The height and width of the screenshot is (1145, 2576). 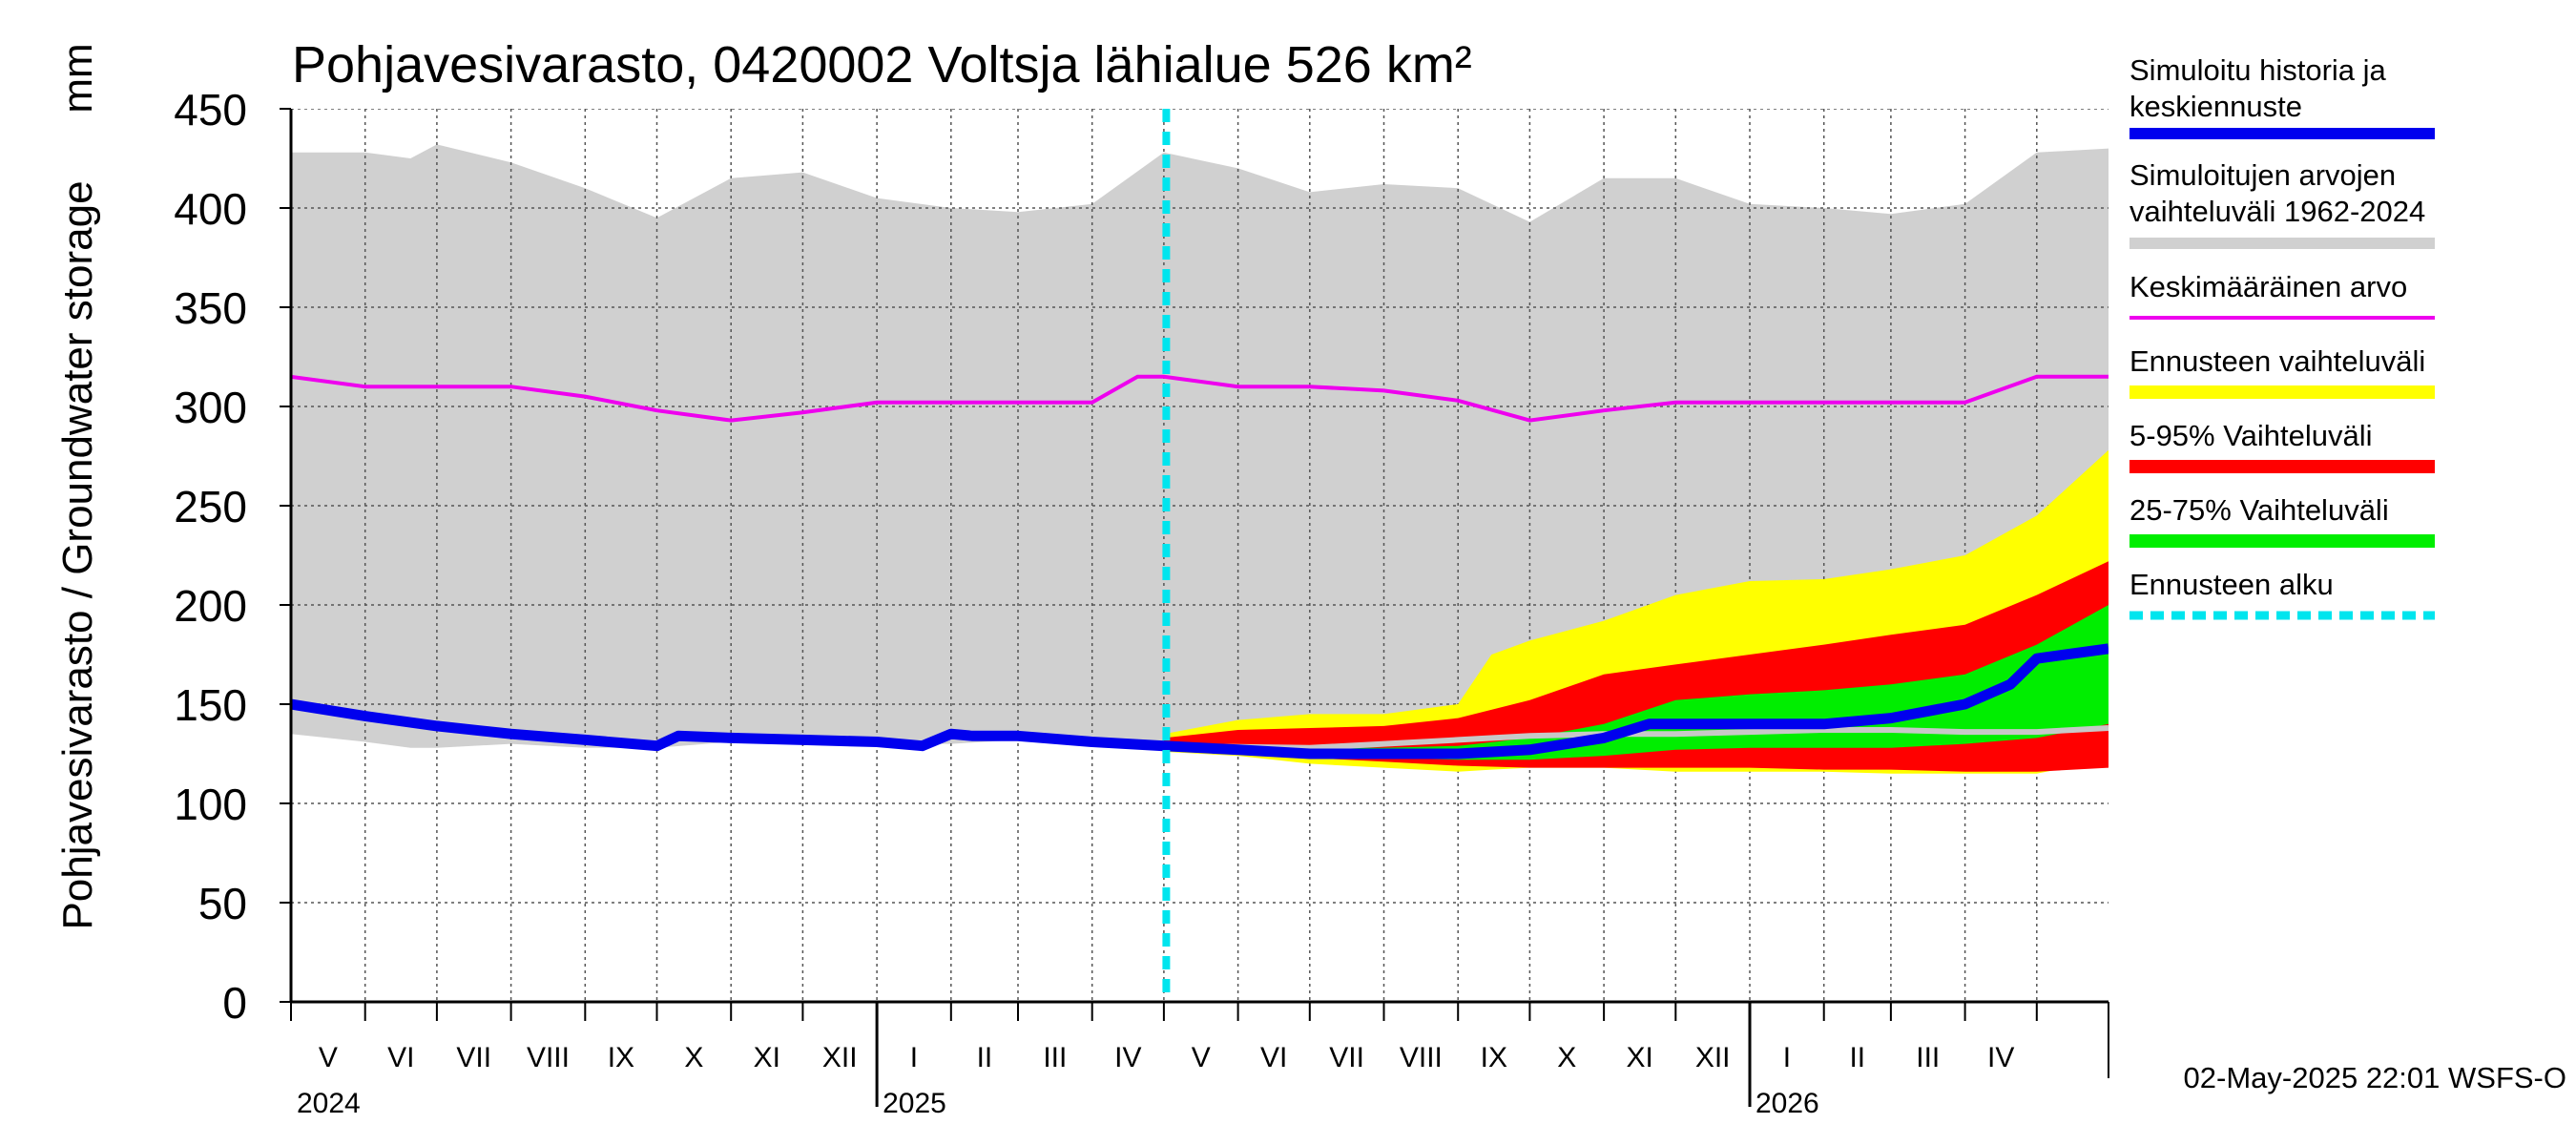 I want to click on y-tick-label: 150, so click(x=210, y=705).